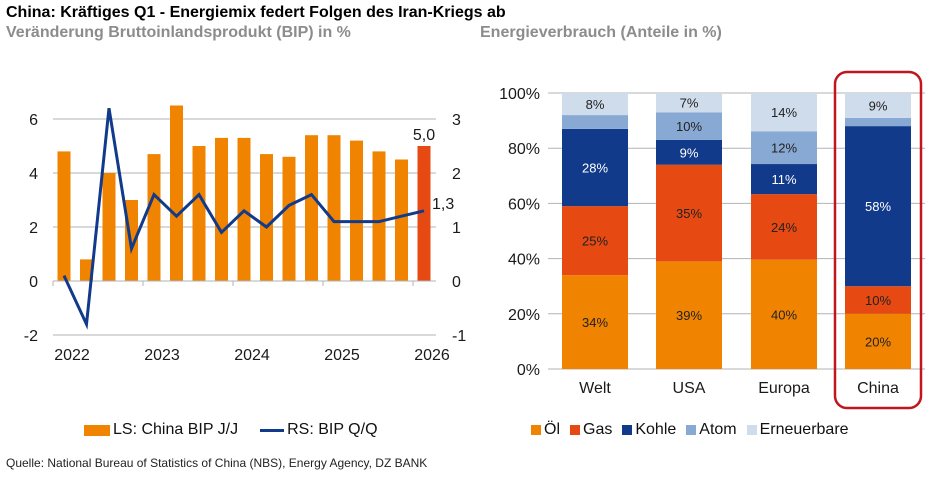  What do you see at coordinates (31, 336) in the screenshot?
I see `y-left-tick-label: -2` at bounding box center [31, 336].